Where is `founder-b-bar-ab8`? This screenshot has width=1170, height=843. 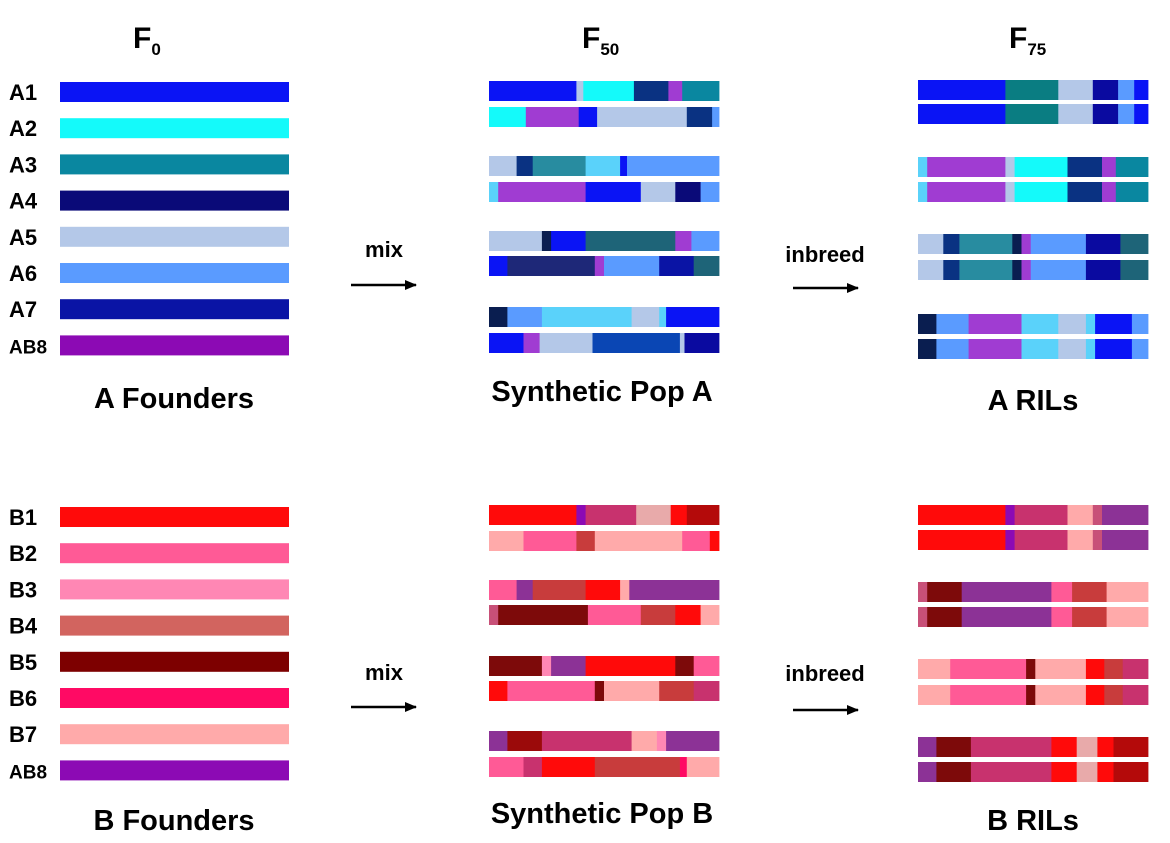
founder-b-bar-ab8 is located at coordinates (174, 770).